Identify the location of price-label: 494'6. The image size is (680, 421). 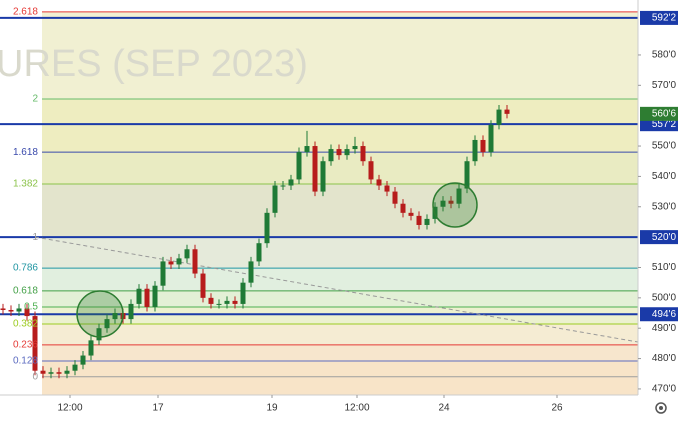
(664, 314).